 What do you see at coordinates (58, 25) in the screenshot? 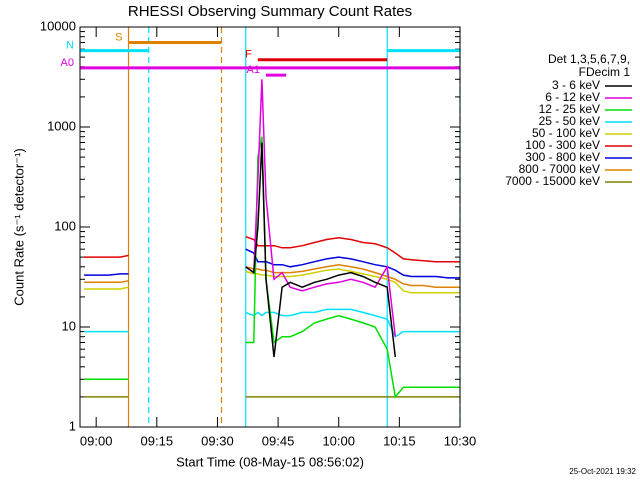
I see `y-tick-label: 10000` at bounding box center [58, 25].